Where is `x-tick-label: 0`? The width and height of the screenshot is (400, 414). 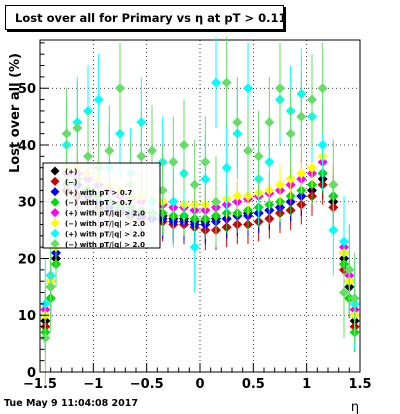
x-tick-label: 0 is located at coordinates (199, 384).